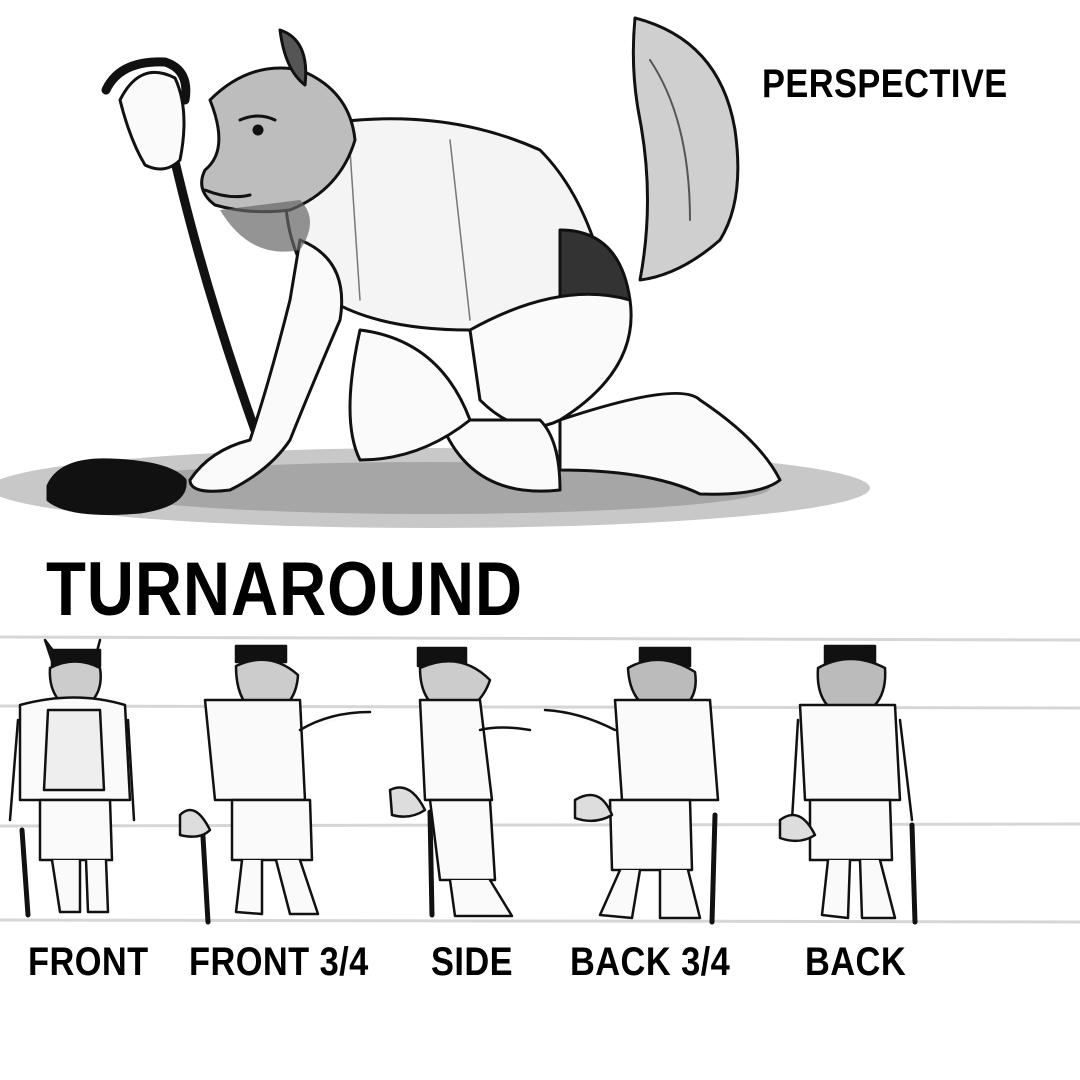  Describe the element at coordinates (88, 962) in the screenshot. I see `view-label-front: FRONT` at that location.